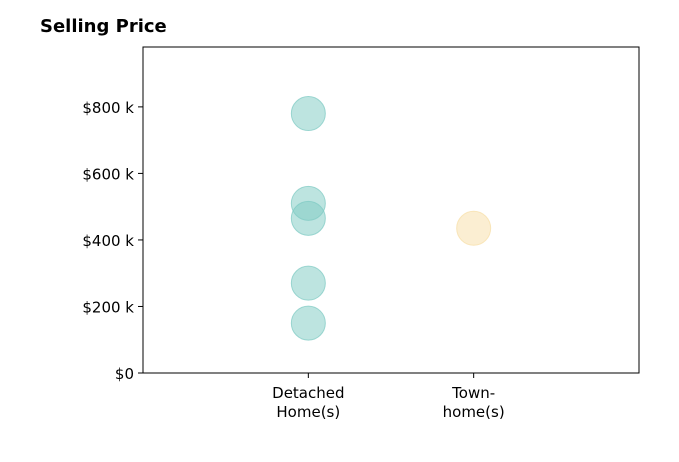 The height and width of the screenshot is (462, 679). Describe the element at coordinates (108, 307) in the screenshot. I see `y-tick-label: $200 k` at that location.